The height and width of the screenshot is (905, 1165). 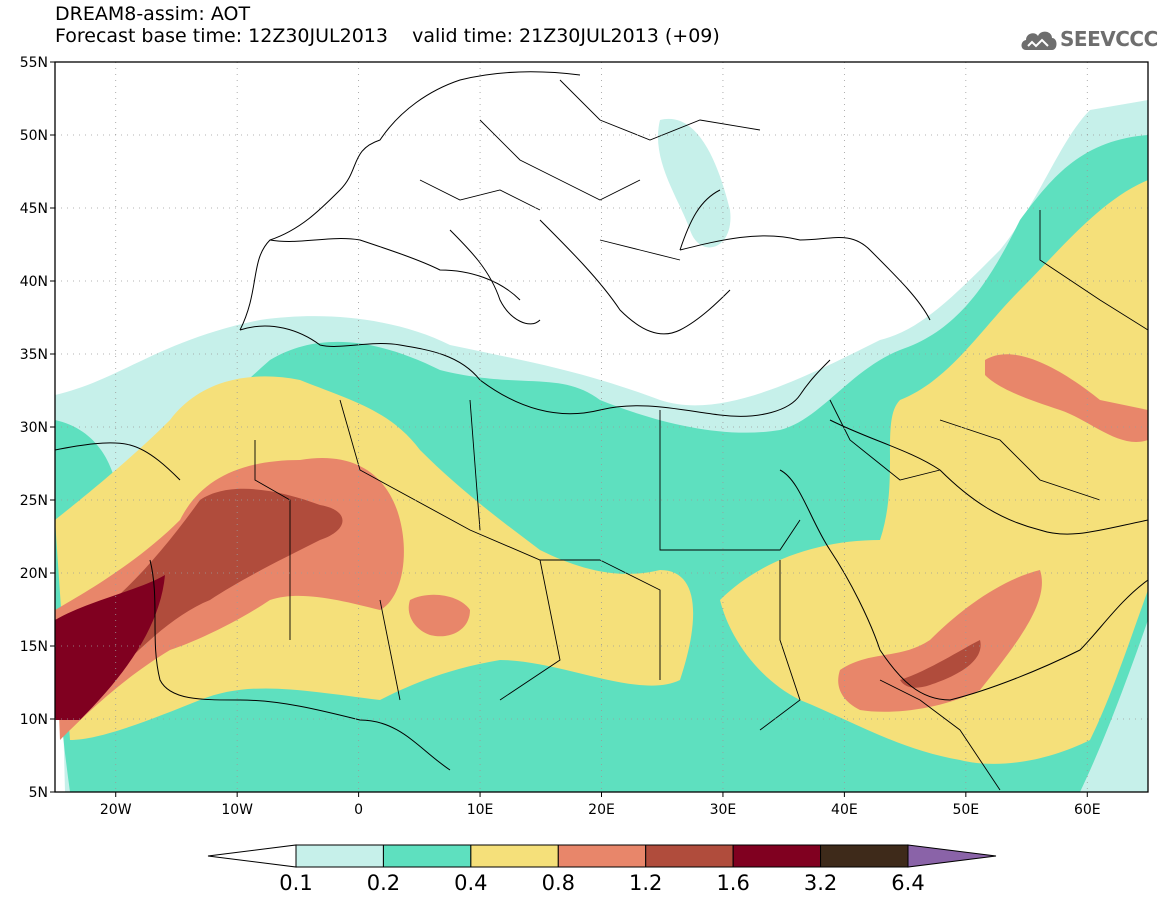 I want to click on lat-label: 25N, so click(x=34, y=501).